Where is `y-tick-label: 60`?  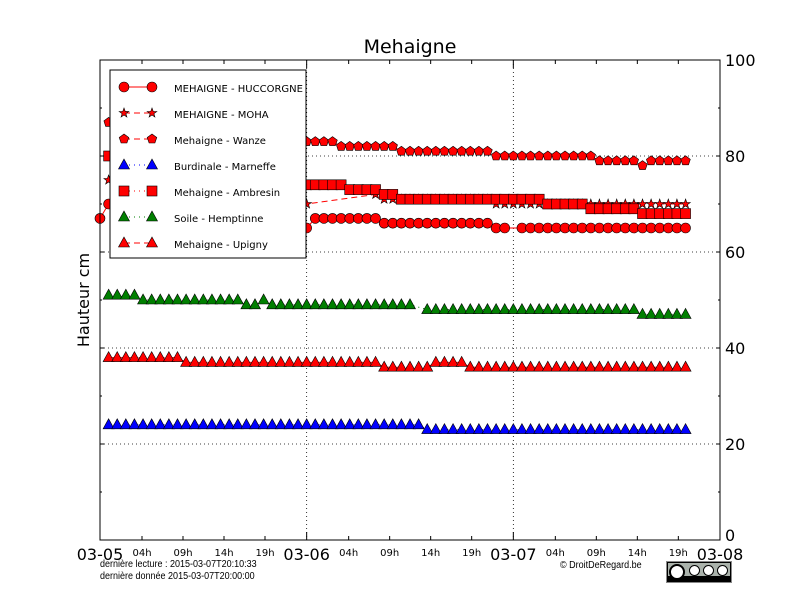
y-tick-label: 60 is located at coordinates (735, 252).